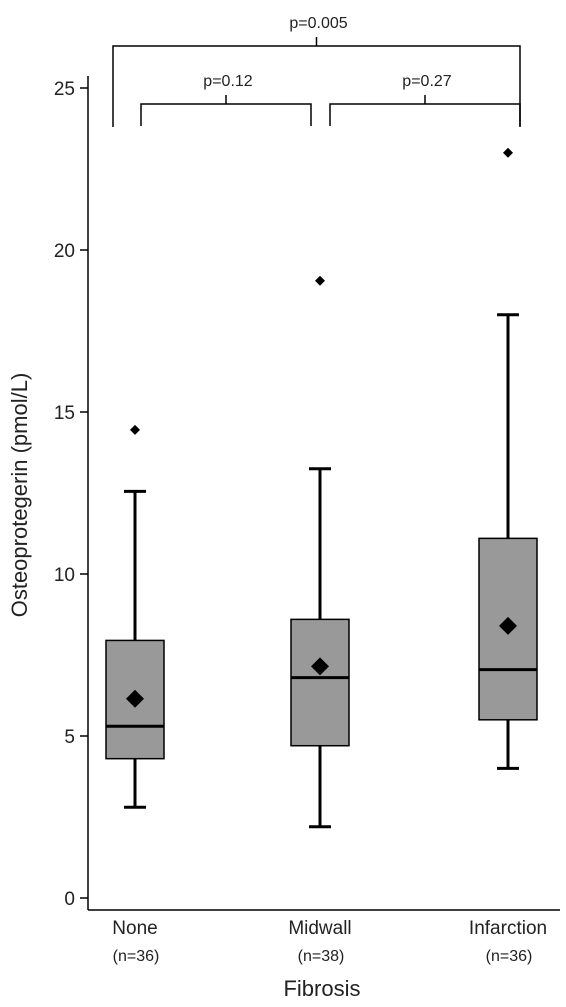 The image size is (566, 1007). I want to click on x-category-labels: None (n=36) Midwall (n=38) Infarction (n=36), so click(329, 941).